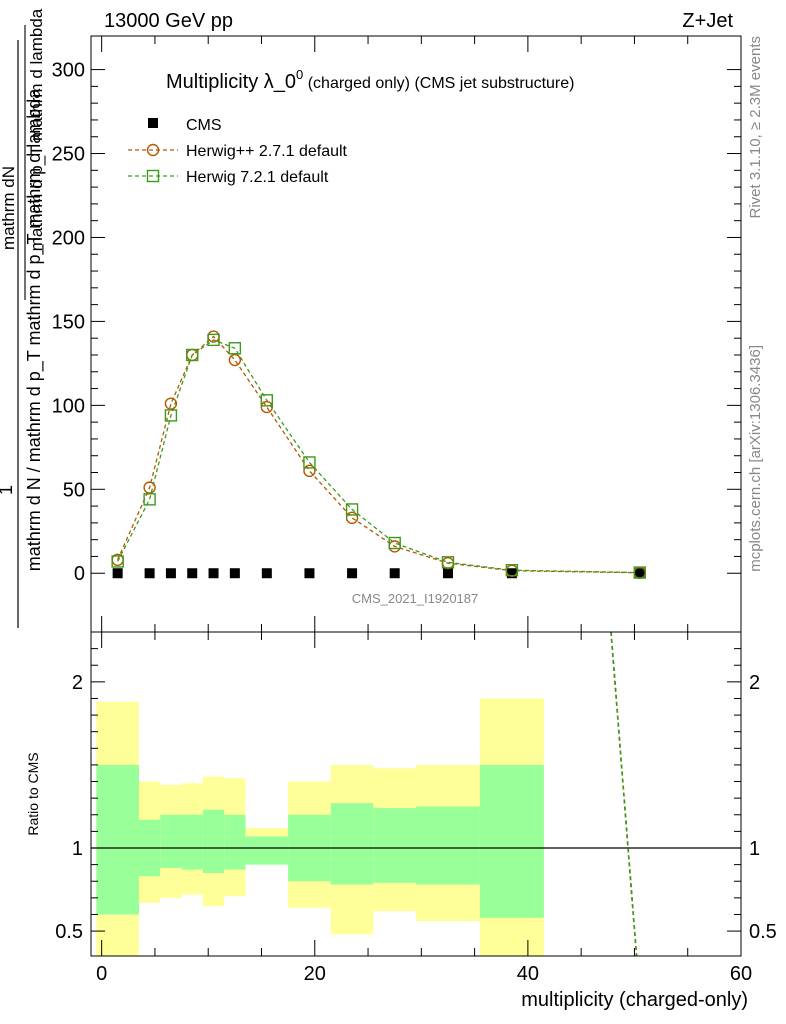 This screenshot has height=1024, width=786. Describe the element at coordinates (763, 932) in the screenshot. I see `ratio-y-tick-label-right: 0.5` at that location.